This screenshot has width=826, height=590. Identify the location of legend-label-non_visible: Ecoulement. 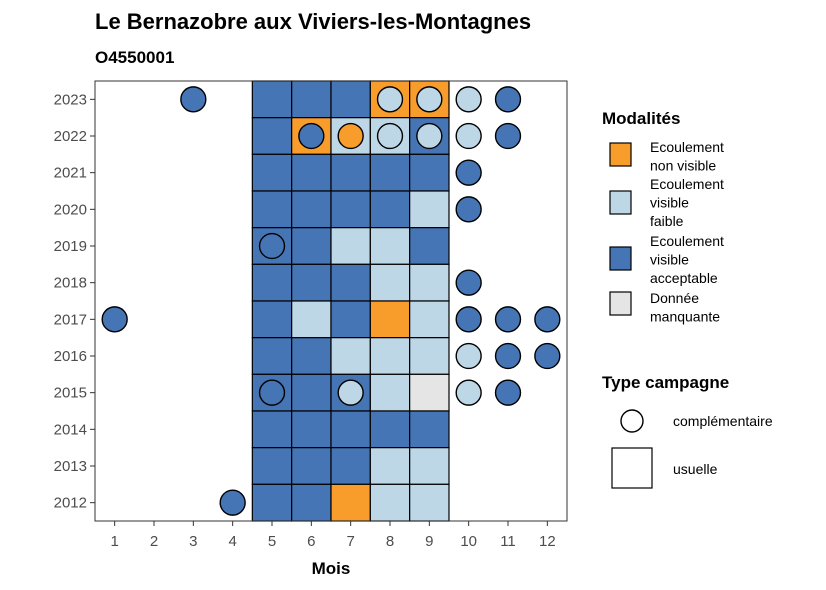
(687, 147).